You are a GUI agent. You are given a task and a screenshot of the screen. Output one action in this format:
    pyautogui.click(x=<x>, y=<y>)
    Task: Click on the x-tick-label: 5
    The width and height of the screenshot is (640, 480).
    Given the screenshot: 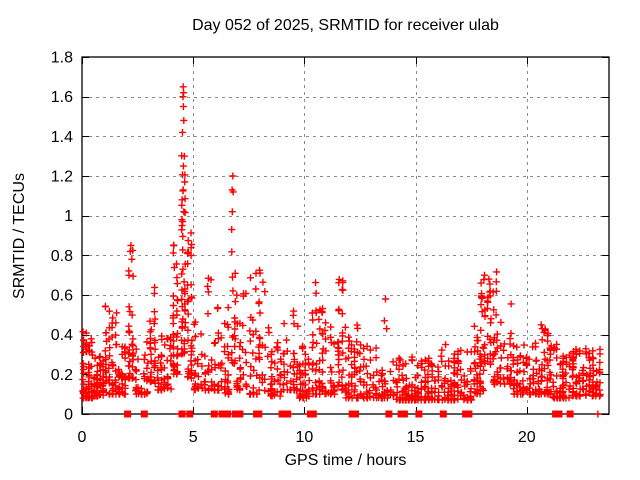 What is the action you would take?
    pyautogui.click(x=193, y=437)
    